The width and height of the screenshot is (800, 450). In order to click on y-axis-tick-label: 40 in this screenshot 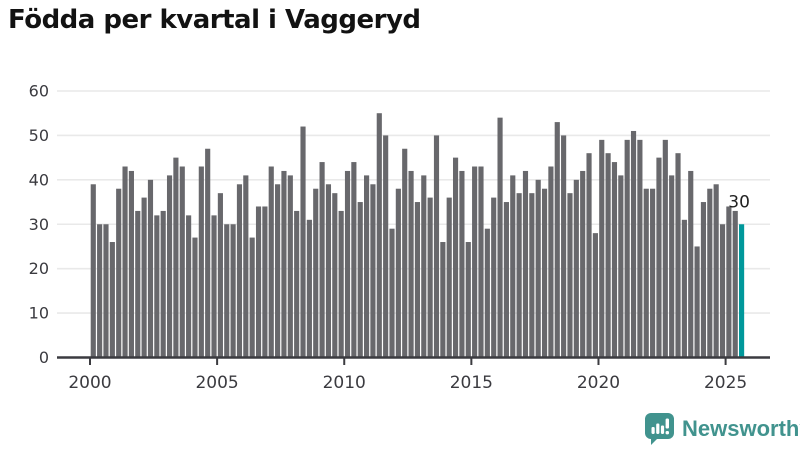, I will do `click(39, 179)`.